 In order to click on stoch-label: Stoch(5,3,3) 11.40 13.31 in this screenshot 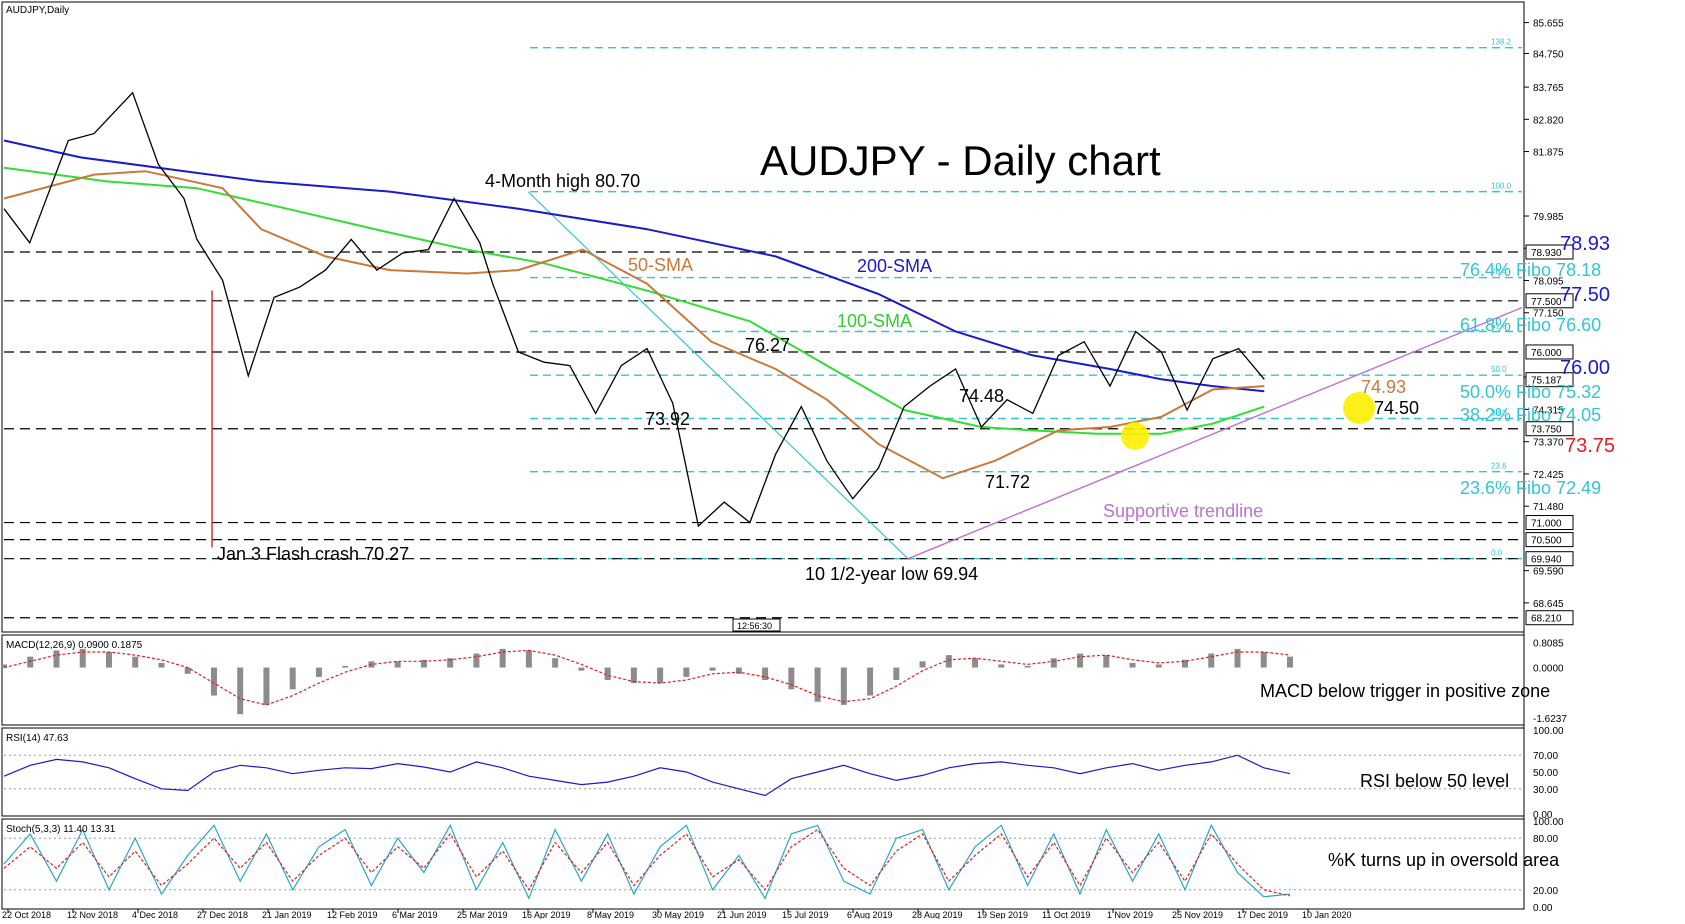, I will do `click(61, 829)`.